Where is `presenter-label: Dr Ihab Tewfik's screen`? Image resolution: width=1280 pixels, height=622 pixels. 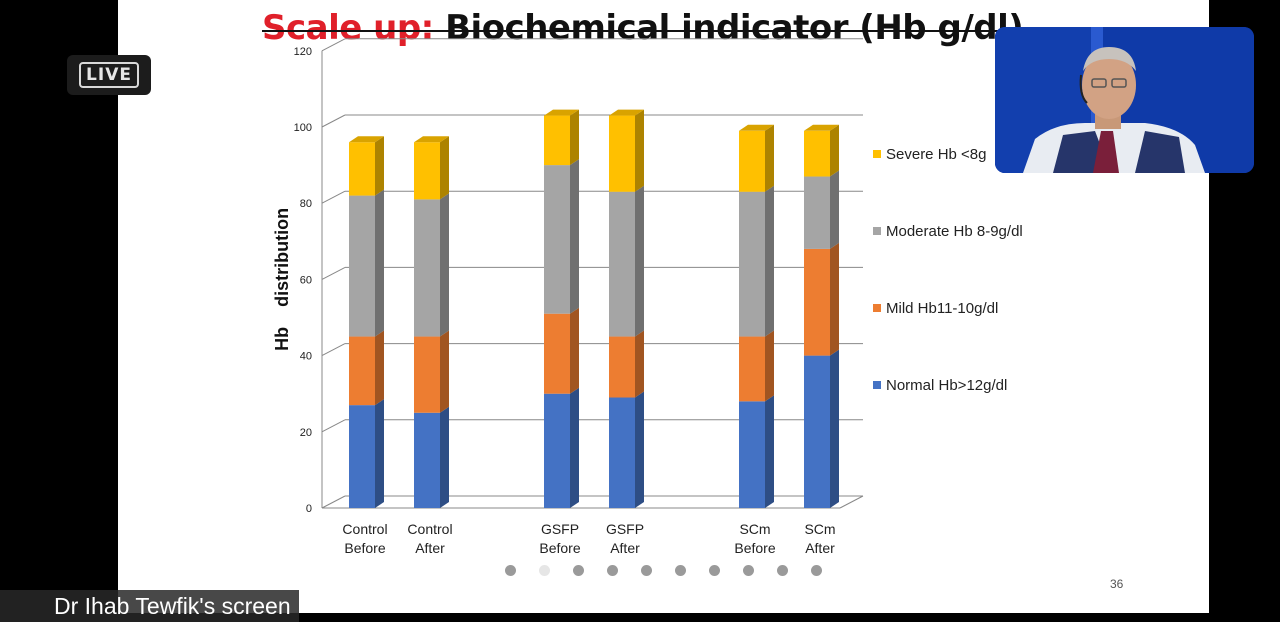 presenter-label: Dr Ihab Tewfik's screen is located at coordinates (149, 606).